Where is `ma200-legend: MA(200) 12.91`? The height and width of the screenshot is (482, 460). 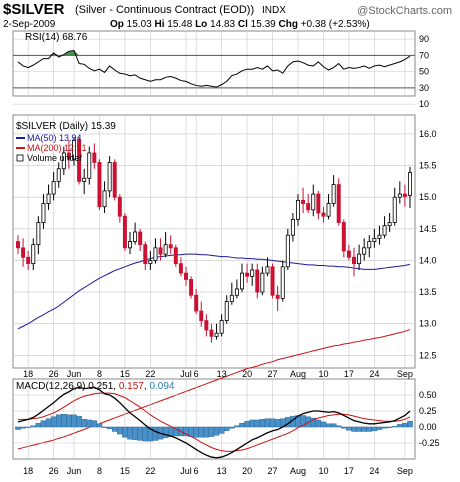 ma200-legend: MA(200) 12.91 is located at coordinates (57, 148).